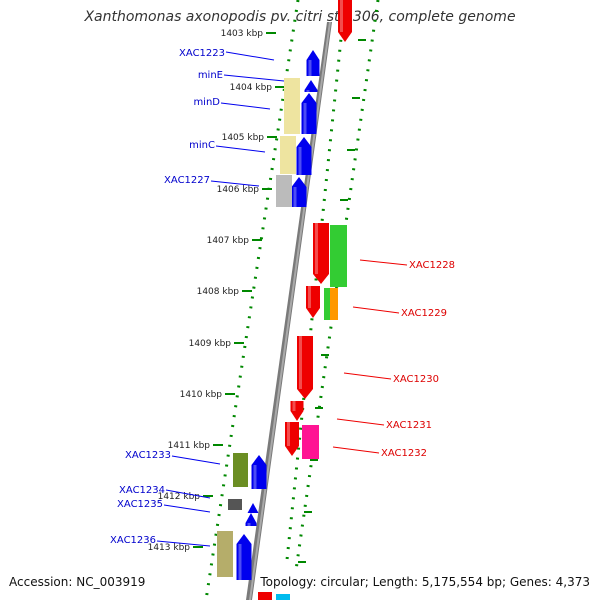 The height and width of the screenshot is (600, 600). I want to click on gene-label-reverse: XAC1228, so click(432, 265).